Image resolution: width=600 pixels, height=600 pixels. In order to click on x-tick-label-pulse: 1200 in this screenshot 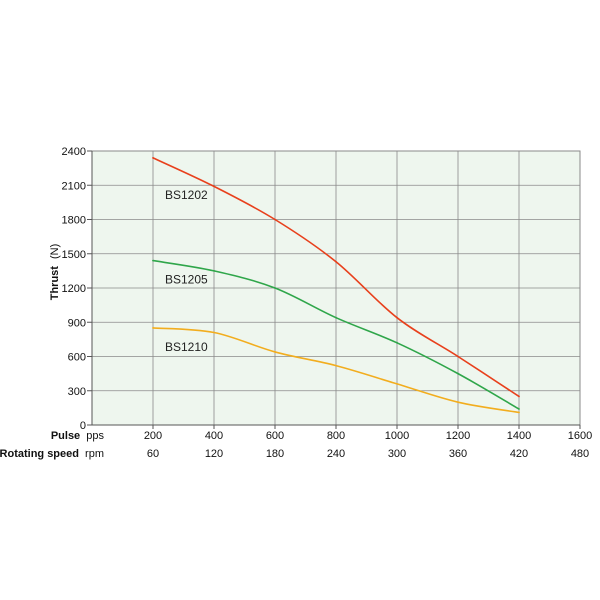, I will do `click(458, 436)`.